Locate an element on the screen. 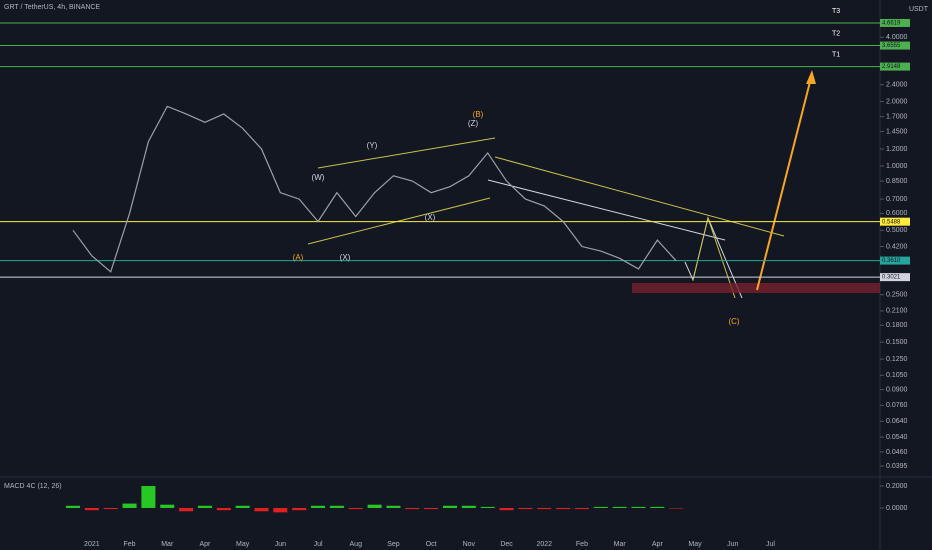  wave-label: (A) is located at coordinates (298, 257).